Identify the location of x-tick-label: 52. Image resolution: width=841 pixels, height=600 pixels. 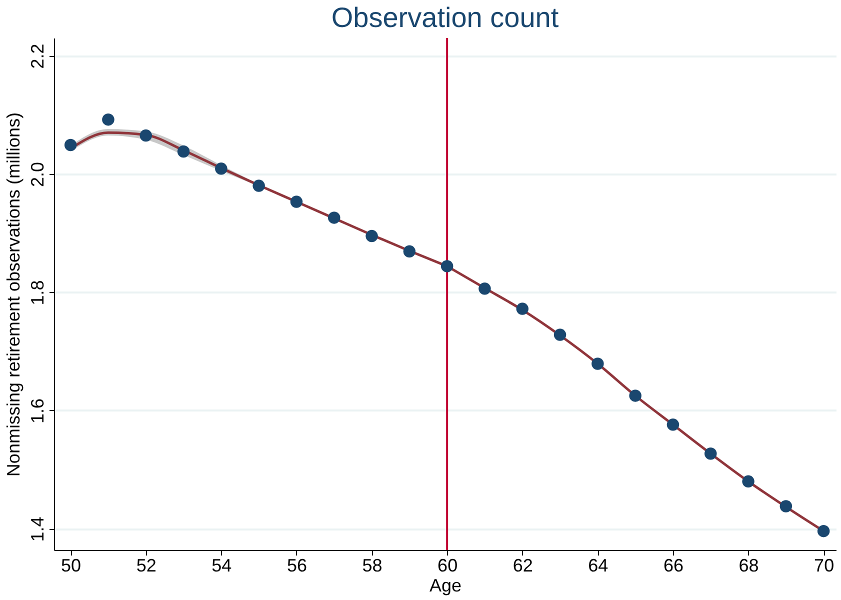
(146, 566).